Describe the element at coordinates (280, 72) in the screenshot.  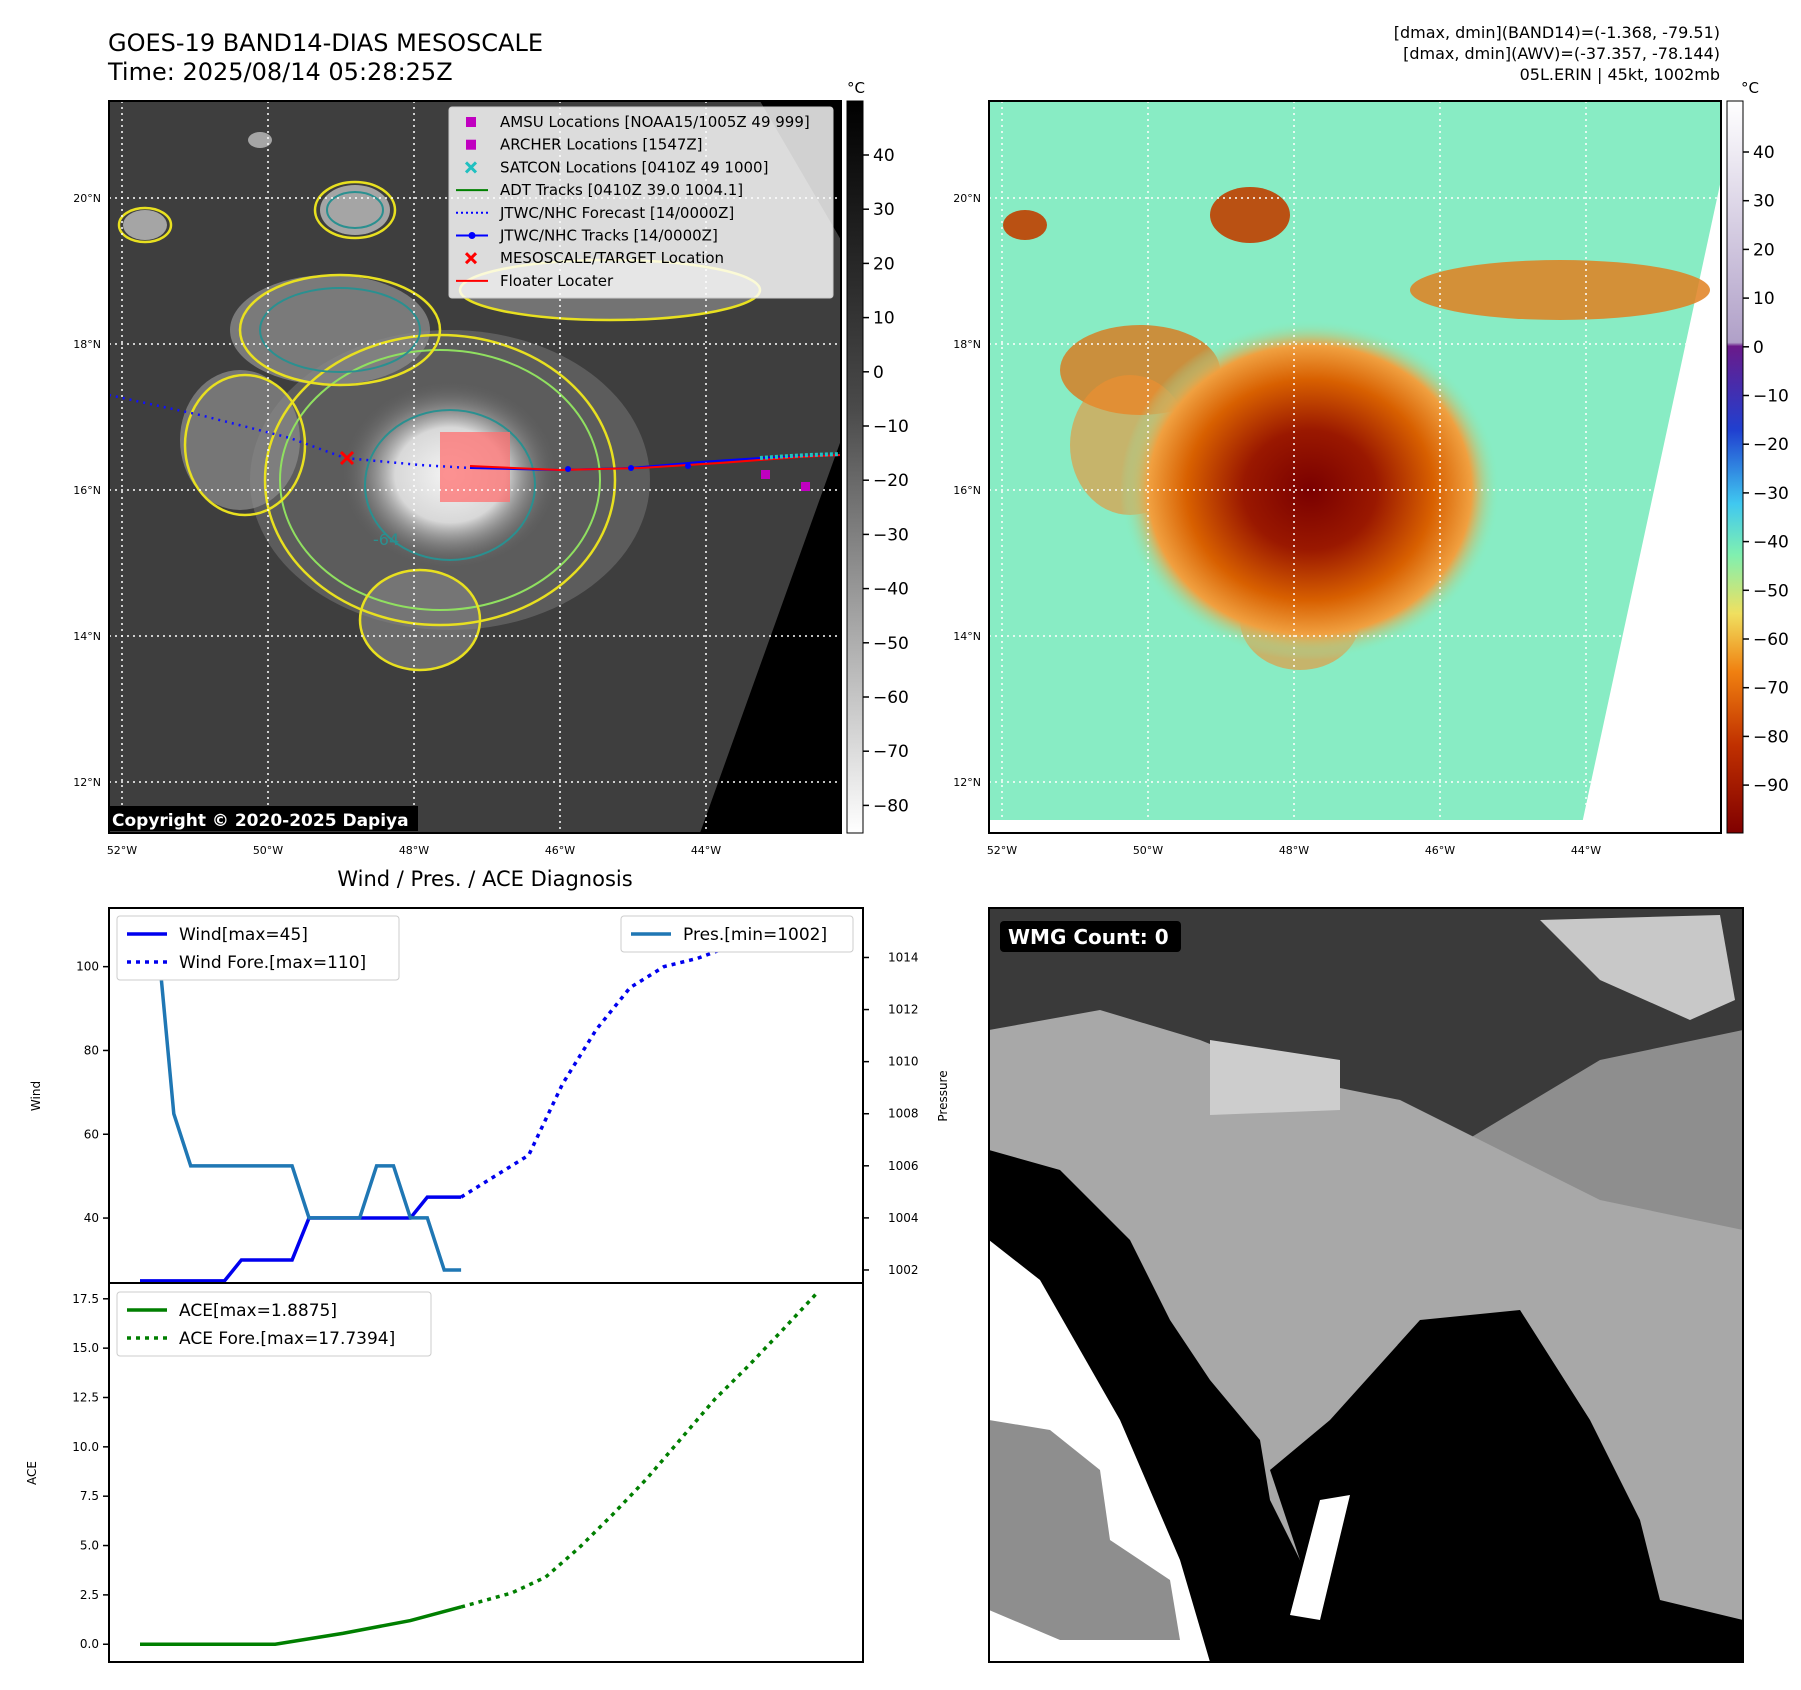
I see `figure-time: Time: 2025/08/14 05:28:25Z` at that location.